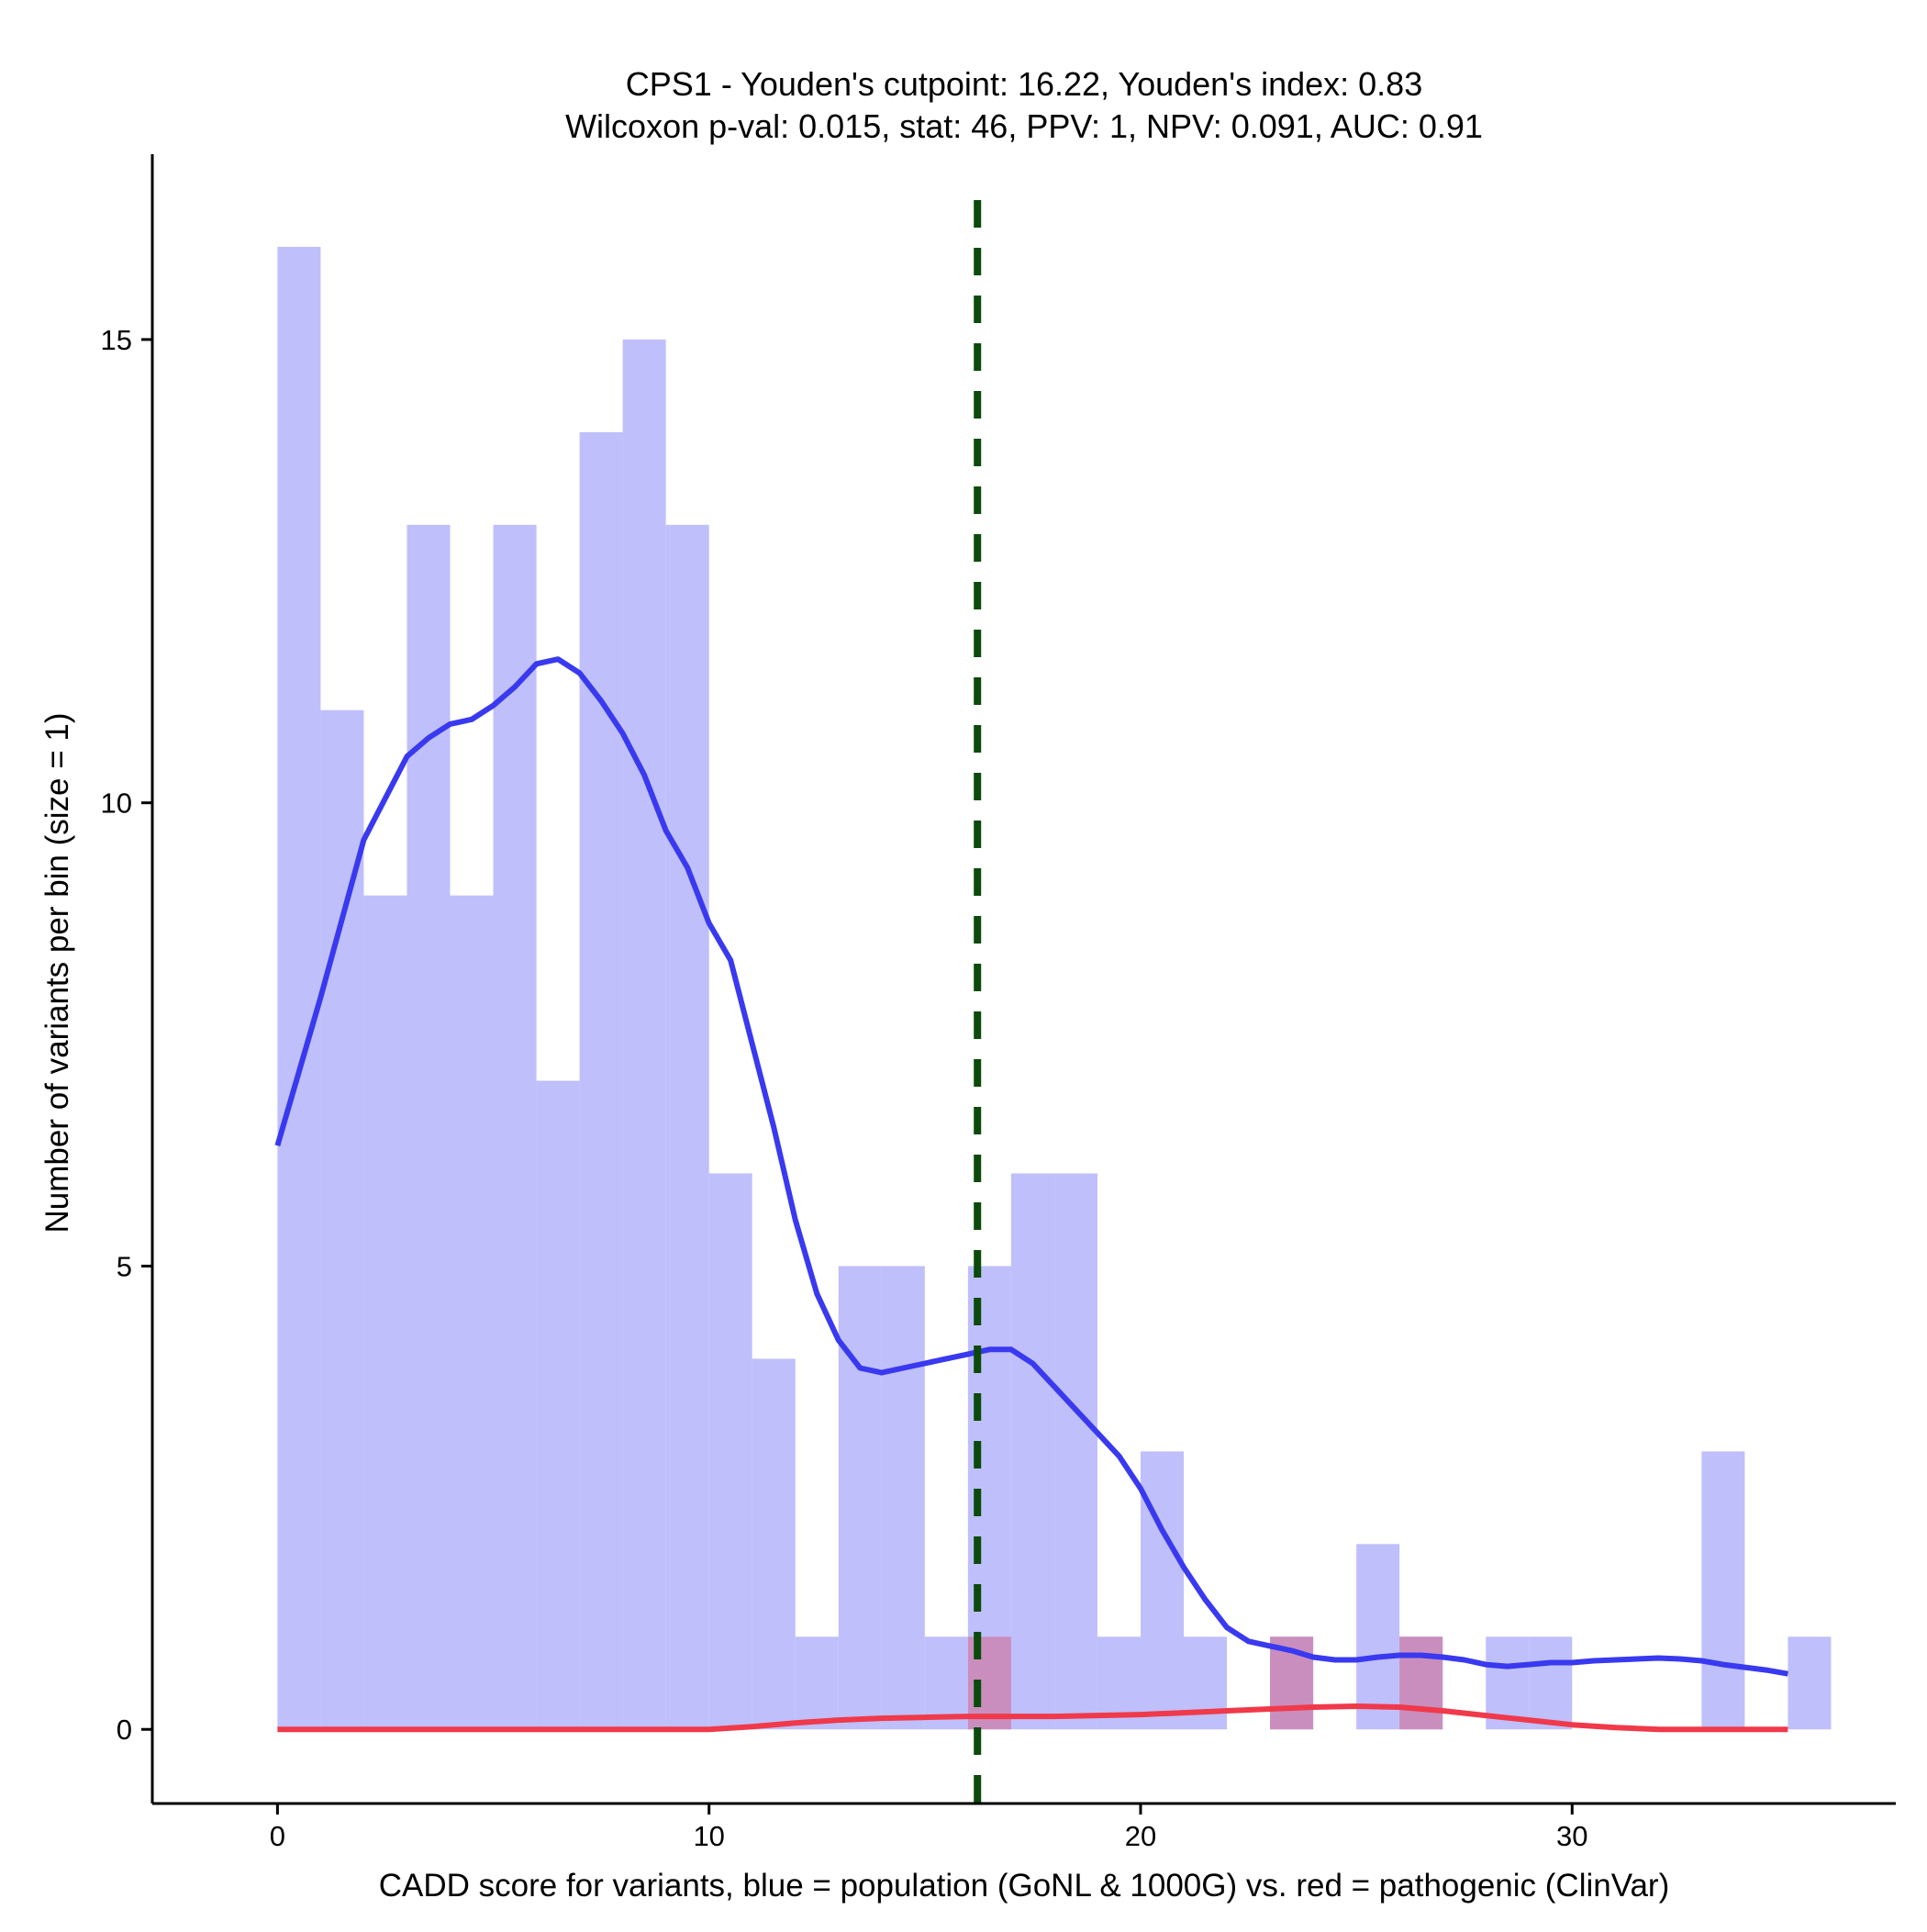 This screenshot has height=1932, width=1927. Describe the element at coordinates (1140, 1836) in the screenshot. I see `x-tick-label-20: 20` at that location.